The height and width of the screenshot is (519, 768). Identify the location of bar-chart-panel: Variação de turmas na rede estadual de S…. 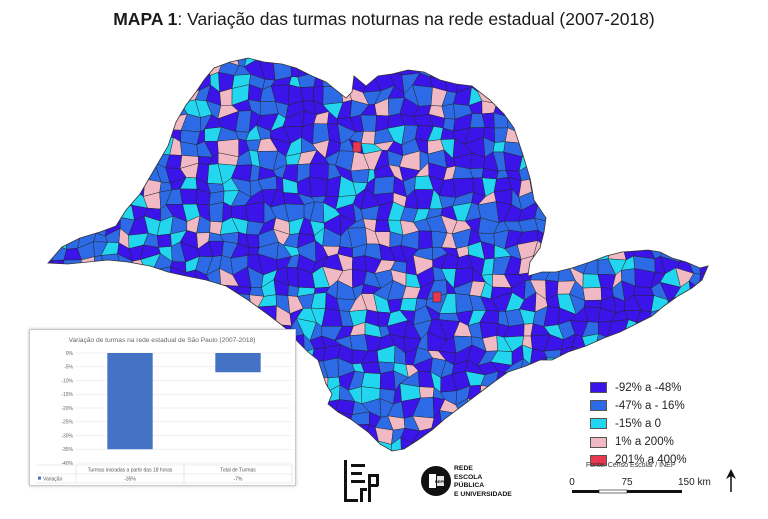
(162, 407).